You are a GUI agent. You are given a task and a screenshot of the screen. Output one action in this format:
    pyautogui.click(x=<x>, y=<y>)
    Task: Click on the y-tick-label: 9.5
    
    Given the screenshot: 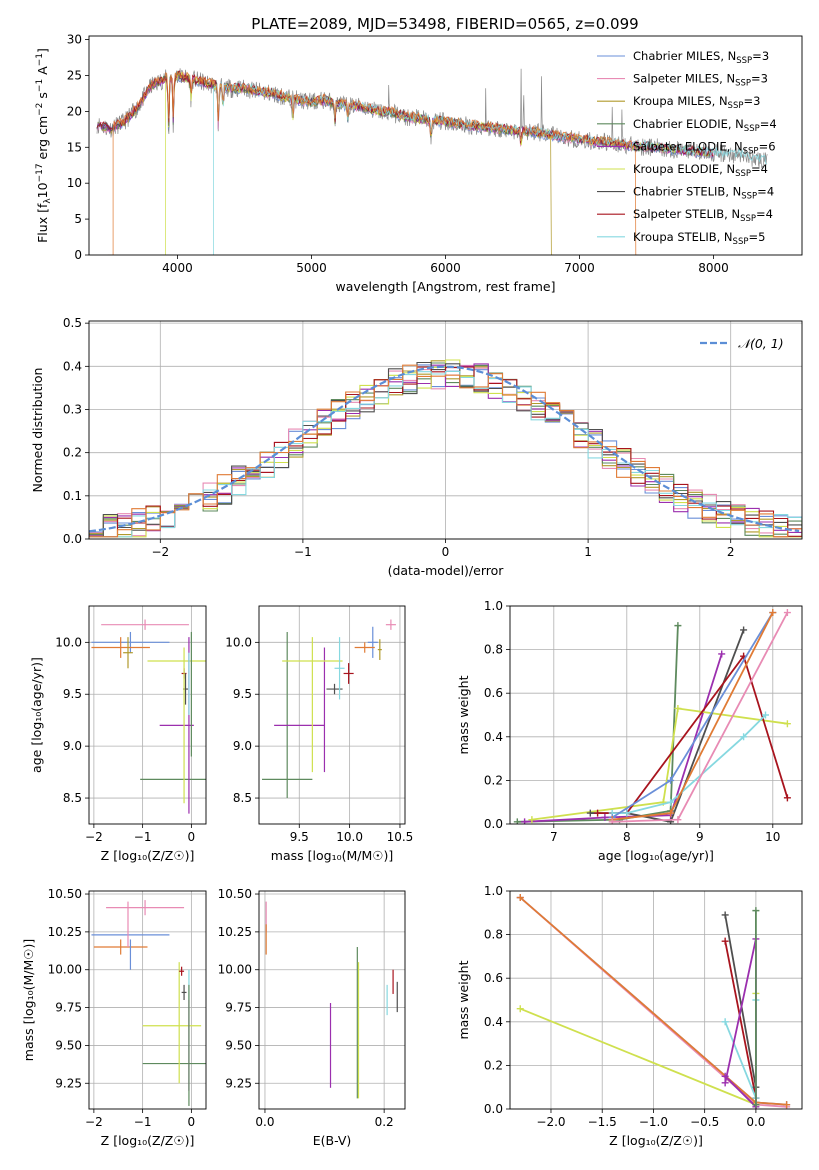 What is the action you would take?
    pyautogui.click(x=72, y=694)
    